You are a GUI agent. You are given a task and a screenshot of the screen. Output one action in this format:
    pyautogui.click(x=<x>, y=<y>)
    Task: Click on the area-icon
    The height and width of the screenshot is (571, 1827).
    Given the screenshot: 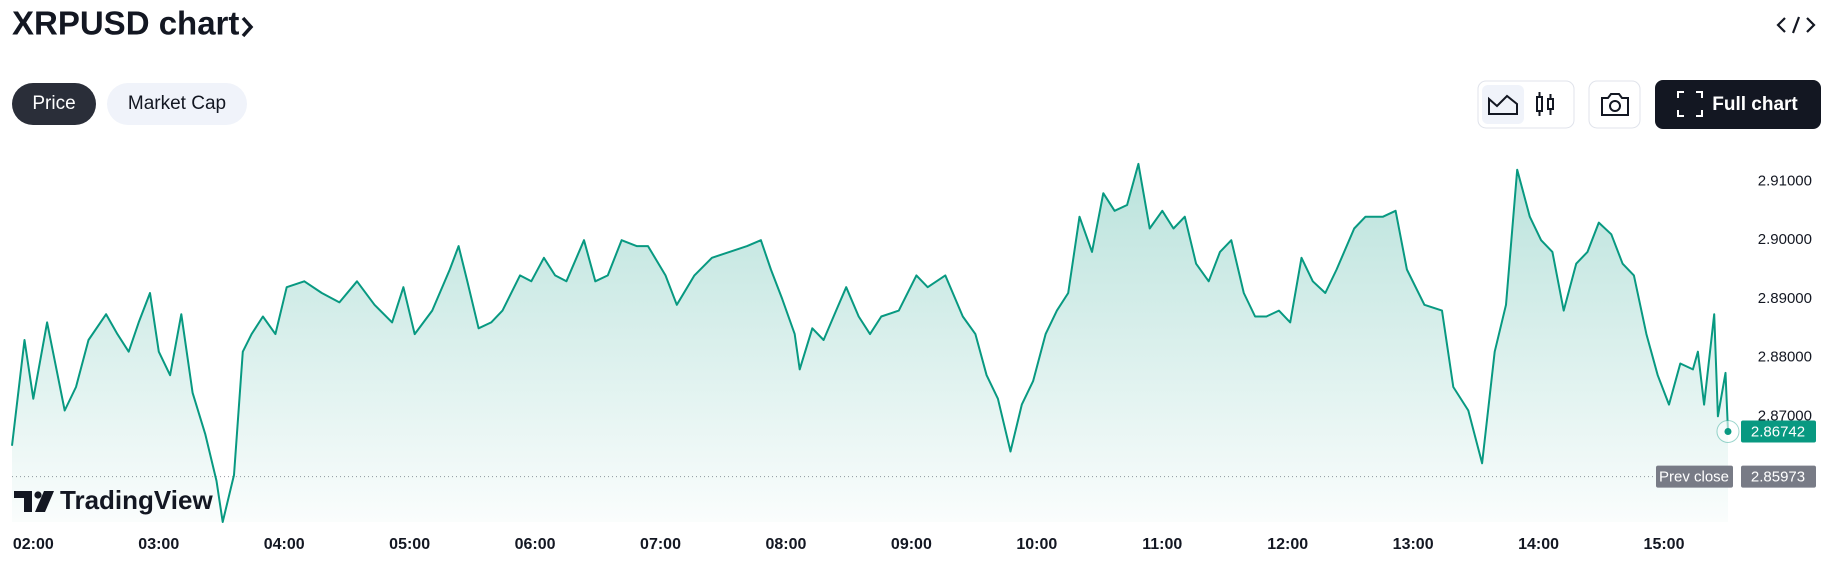 What is the action you would take?
    pyautogui.click(x=1503, y=104)
    